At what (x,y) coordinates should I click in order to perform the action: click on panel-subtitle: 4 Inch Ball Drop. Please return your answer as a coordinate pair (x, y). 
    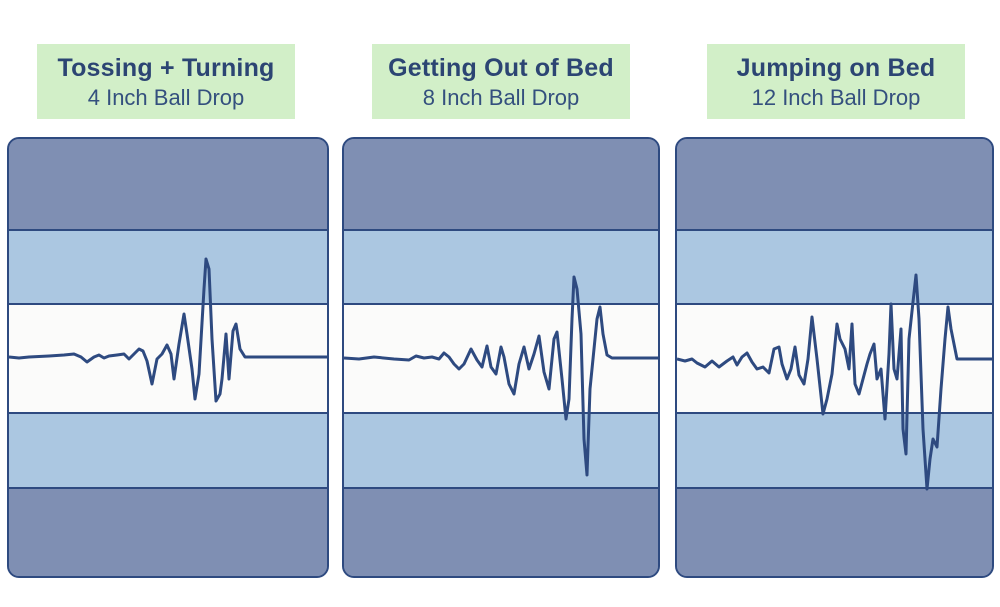
    Looking at the image, I should click on (166, 97).